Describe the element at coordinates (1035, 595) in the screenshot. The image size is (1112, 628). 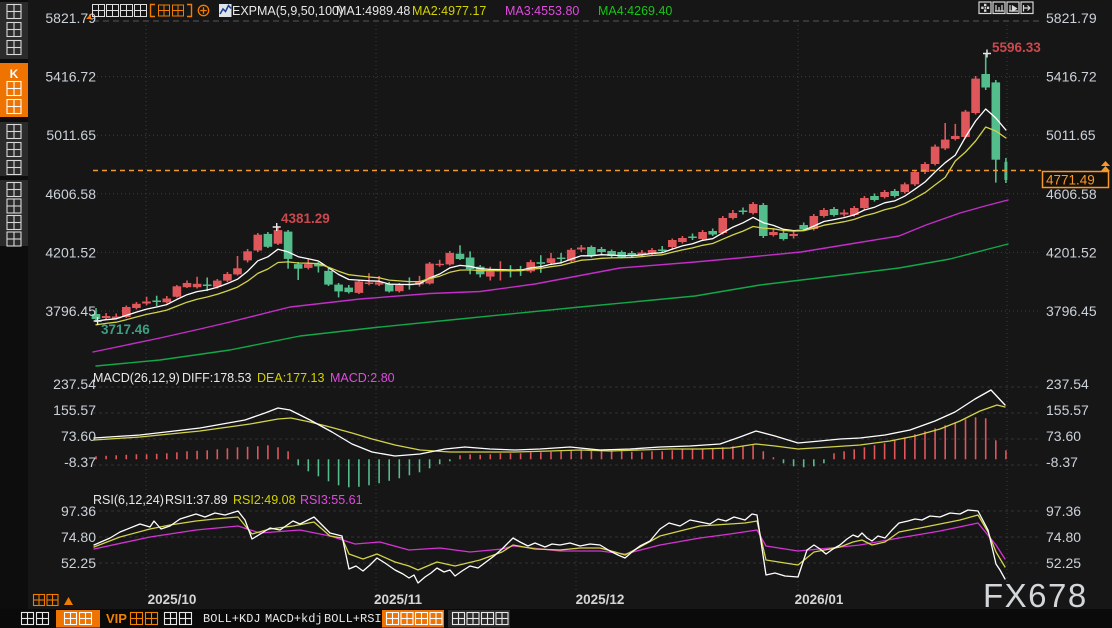
I see `svg-text: FX678` at that location.